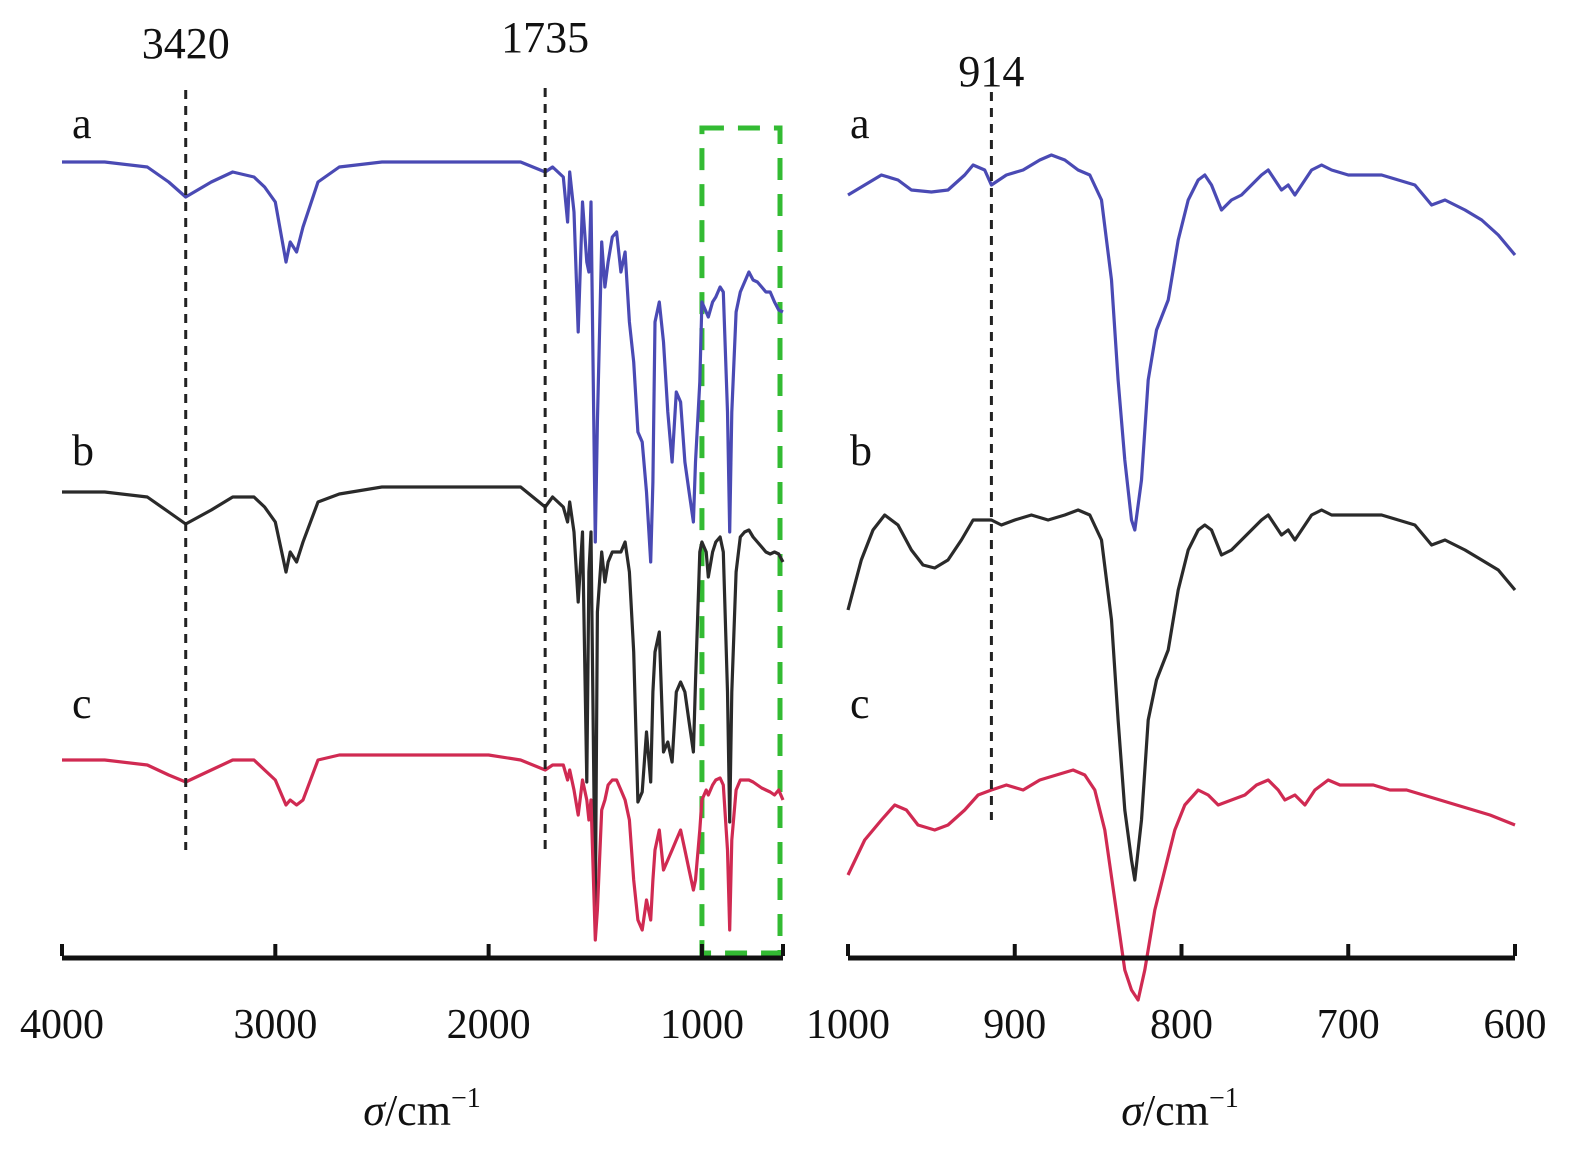 Image resolution: width=1575 pixels, height=1152 pixels. I want to click on marker-label-3420: 3420, so click(186, 43).